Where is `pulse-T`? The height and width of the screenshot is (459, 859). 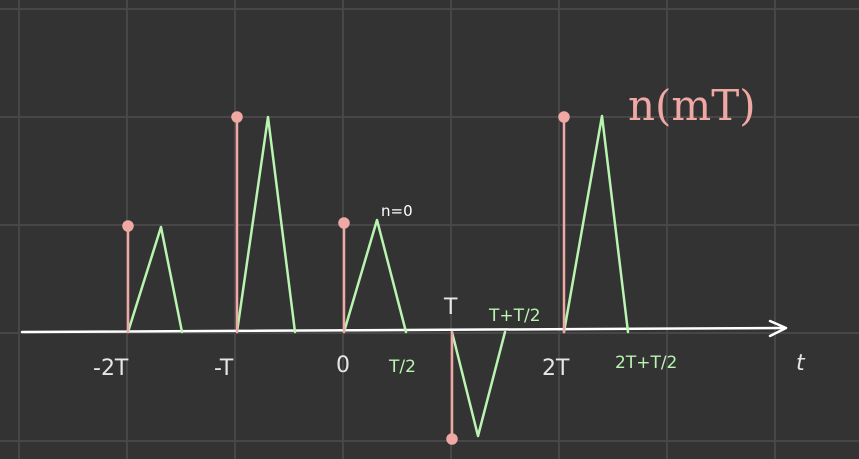 pulse-T is located at coordinates (478, 384).